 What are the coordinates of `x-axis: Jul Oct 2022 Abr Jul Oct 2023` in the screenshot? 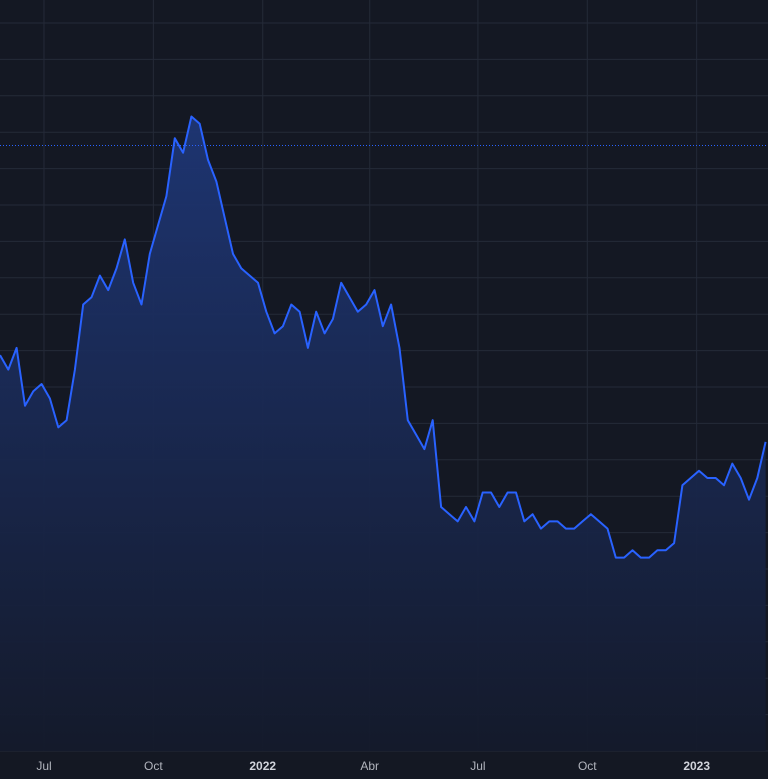 It's located at (373, 766).